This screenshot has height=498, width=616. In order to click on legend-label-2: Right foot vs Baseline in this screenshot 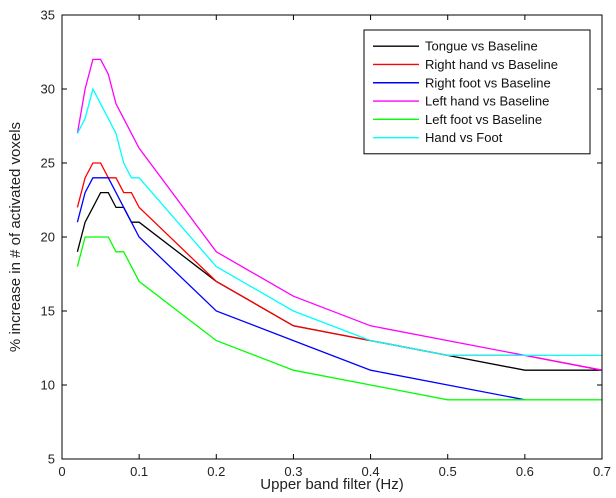, I will do `click(488, 82)`.